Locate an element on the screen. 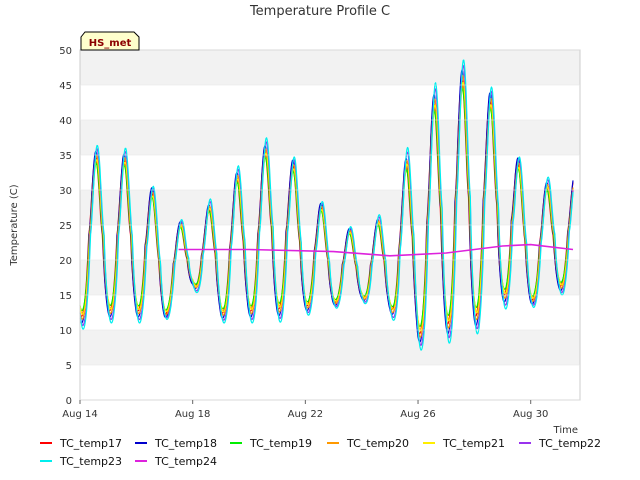 Image resolution: width=640 pixels, height=480 pixels. legend-label: TC_temp18 is located at coordinates (185, 443).